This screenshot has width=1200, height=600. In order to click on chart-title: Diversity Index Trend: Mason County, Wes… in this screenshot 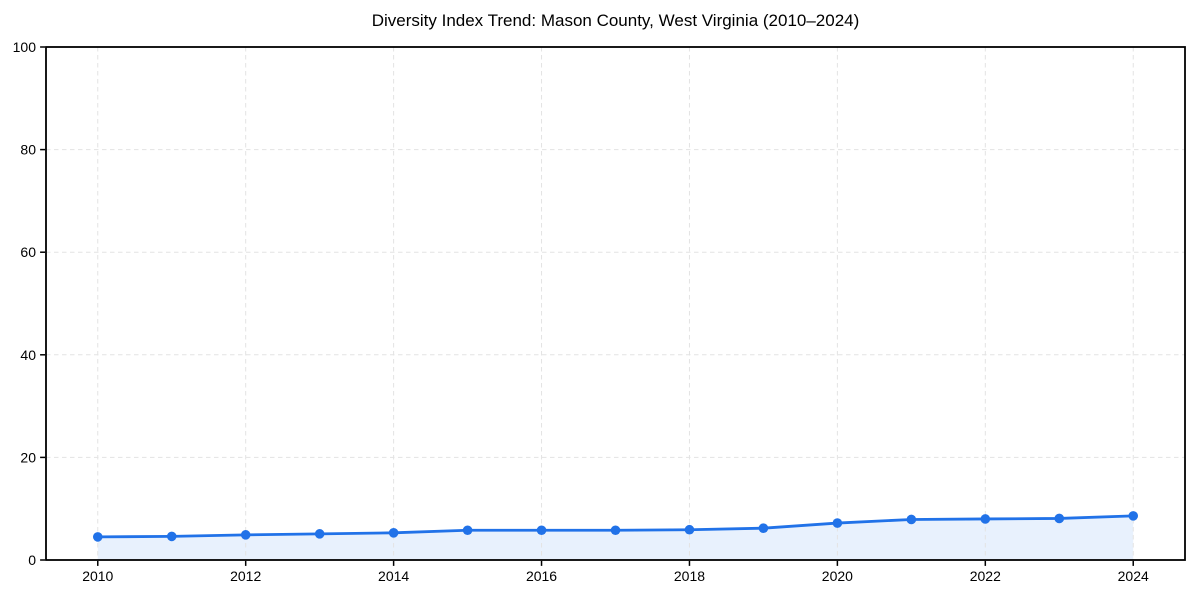, I will do `click(615, 20)`.